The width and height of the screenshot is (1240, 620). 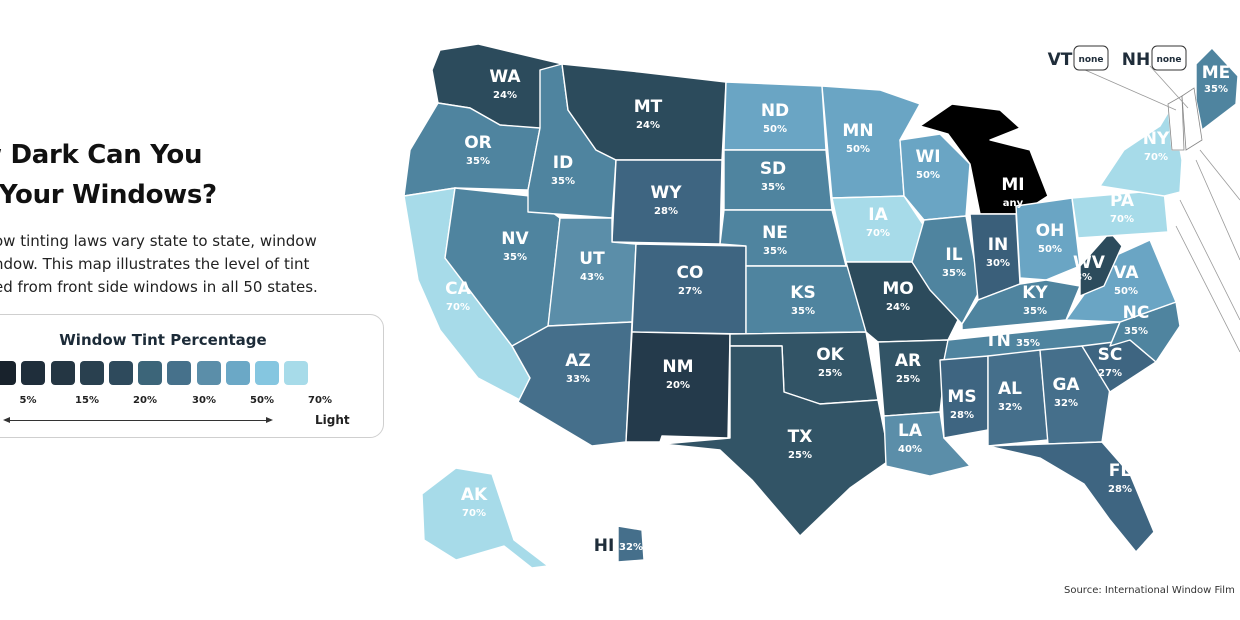 I want to click on value-ia: 70%, so click(x=878, y=233).